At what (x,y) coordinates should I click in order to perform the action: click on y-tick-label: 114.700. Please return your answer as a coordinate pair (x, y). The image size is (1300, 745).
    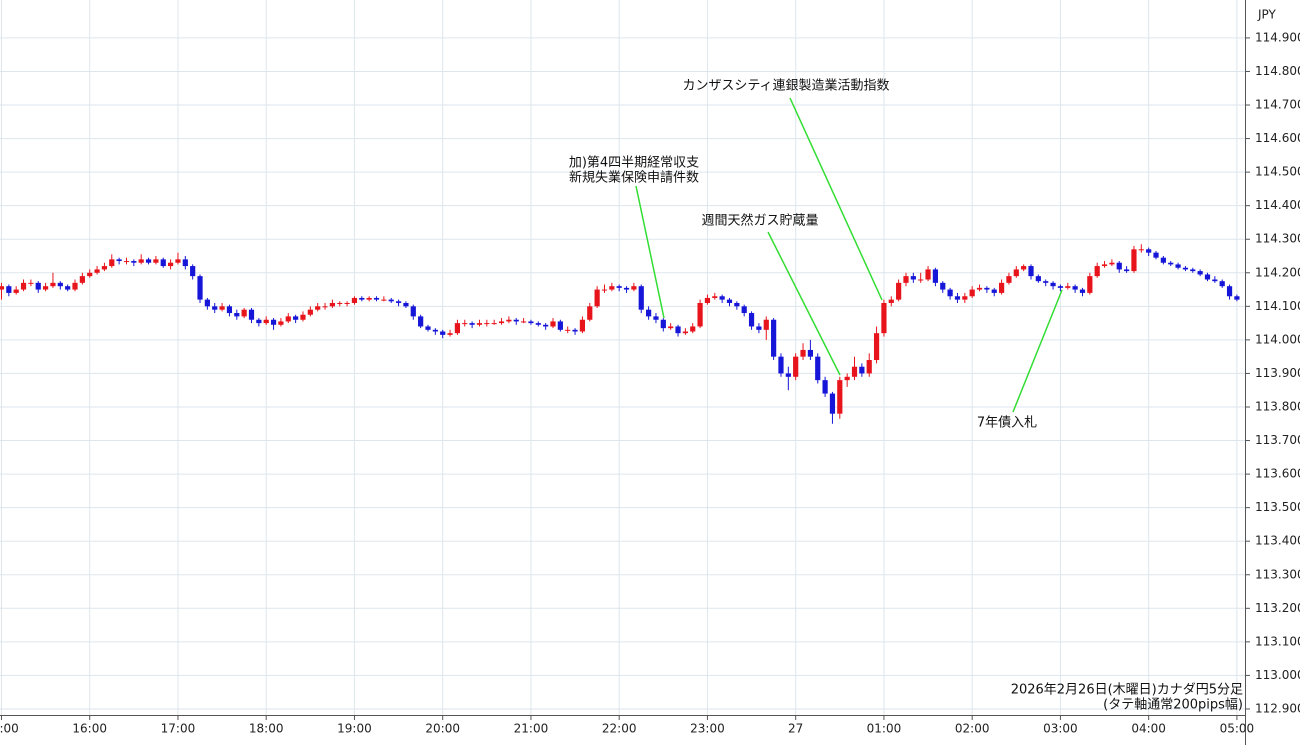
    Looking at the image, I should click on (1277, 105).